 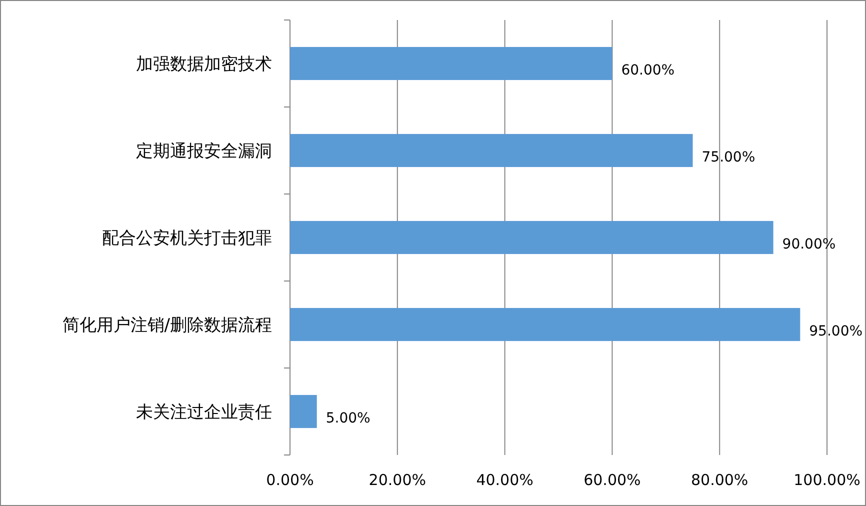 What do you see at coordinates (187, 238) in the screenshot?
I see `y-tick-label: 配合公安机关打击犯罪` at bounding box center [187, 238].